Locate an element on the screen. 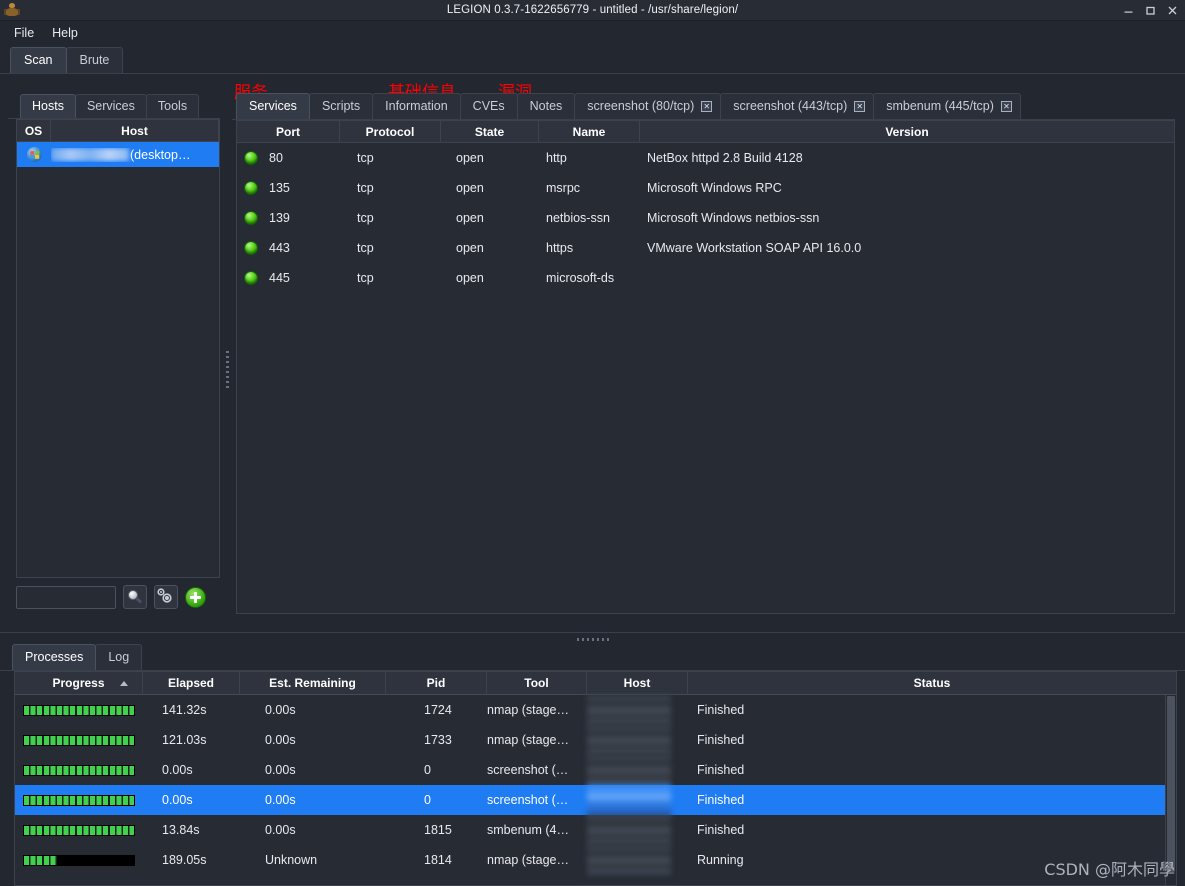 The width and height of the screenshot is (1185, 886). column-header-port: Port is located at coordinates (288, 131).